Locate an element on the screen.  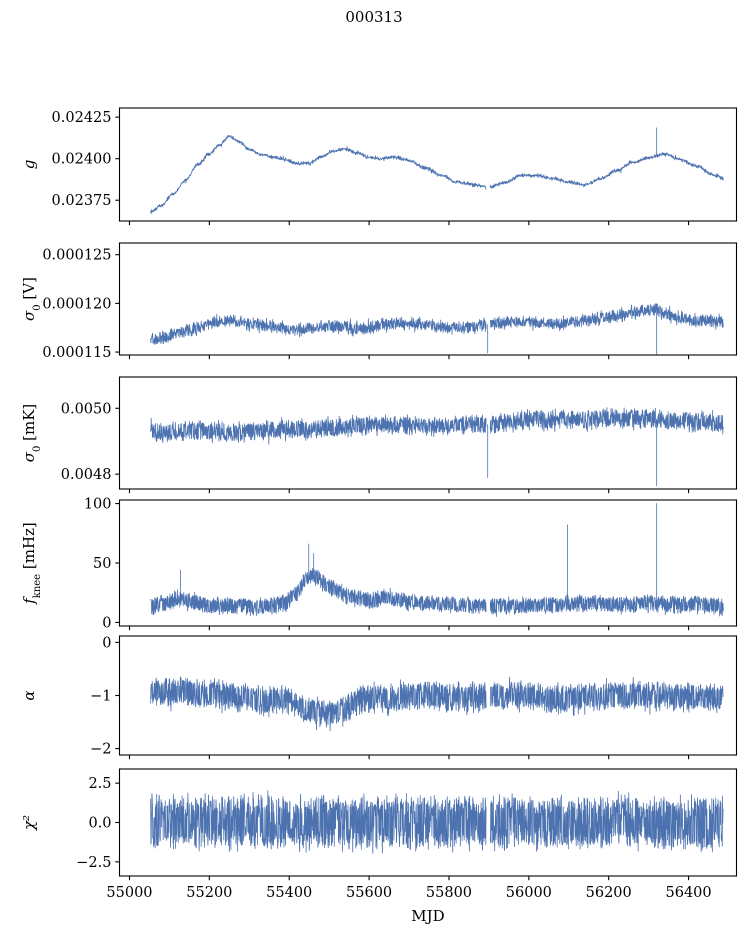
panel-sigma0_mK: 0.0048 0.0050 σ0 [mK] is located at coordinates (379, 435).